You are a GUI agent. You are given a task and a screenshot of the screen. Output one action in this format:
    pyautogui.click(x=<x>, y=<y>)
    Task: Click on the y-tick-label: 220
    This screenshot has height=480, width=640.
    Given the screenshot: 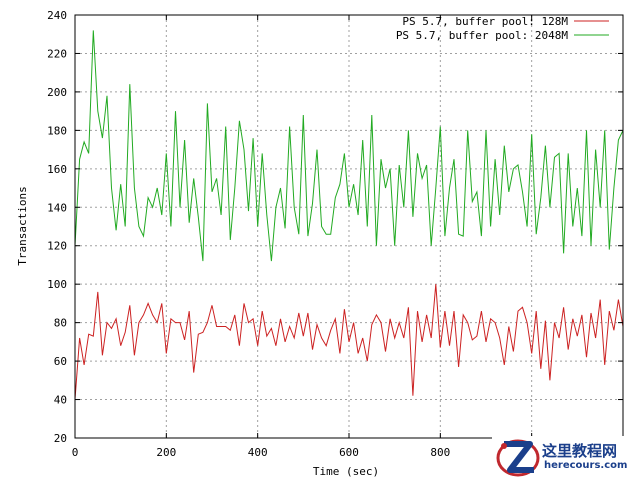 What is the action you would take?
    pyautogui.click(x=57, y=53)
    